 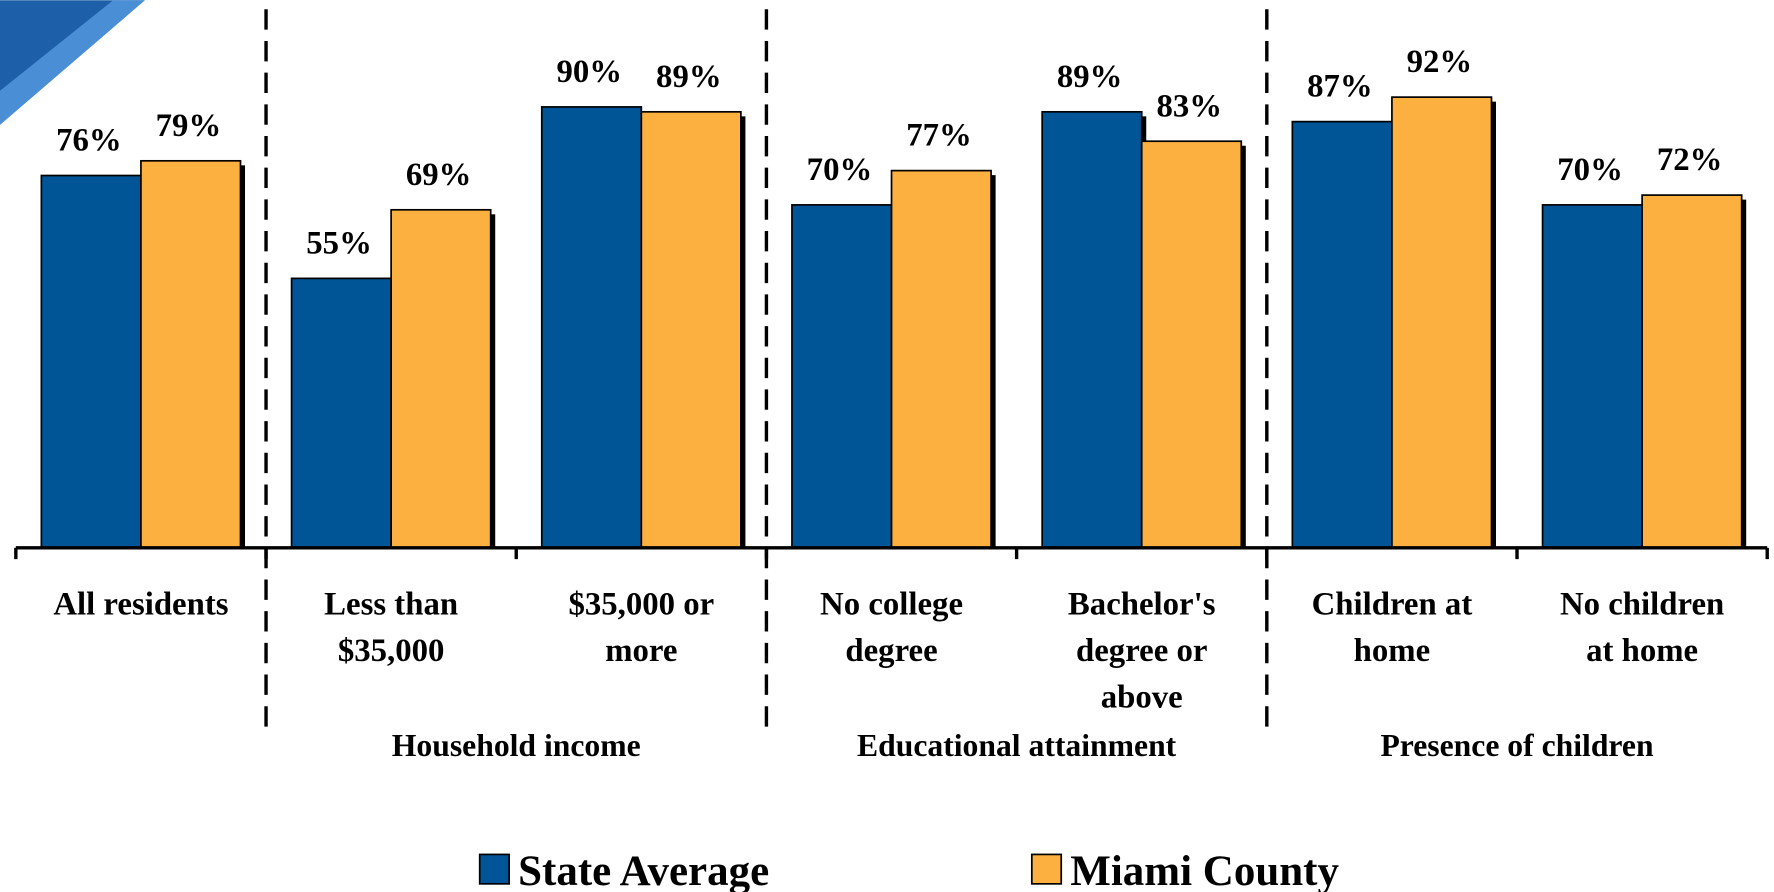 I want to click on label-line: home, so click(x=1392, y=651).